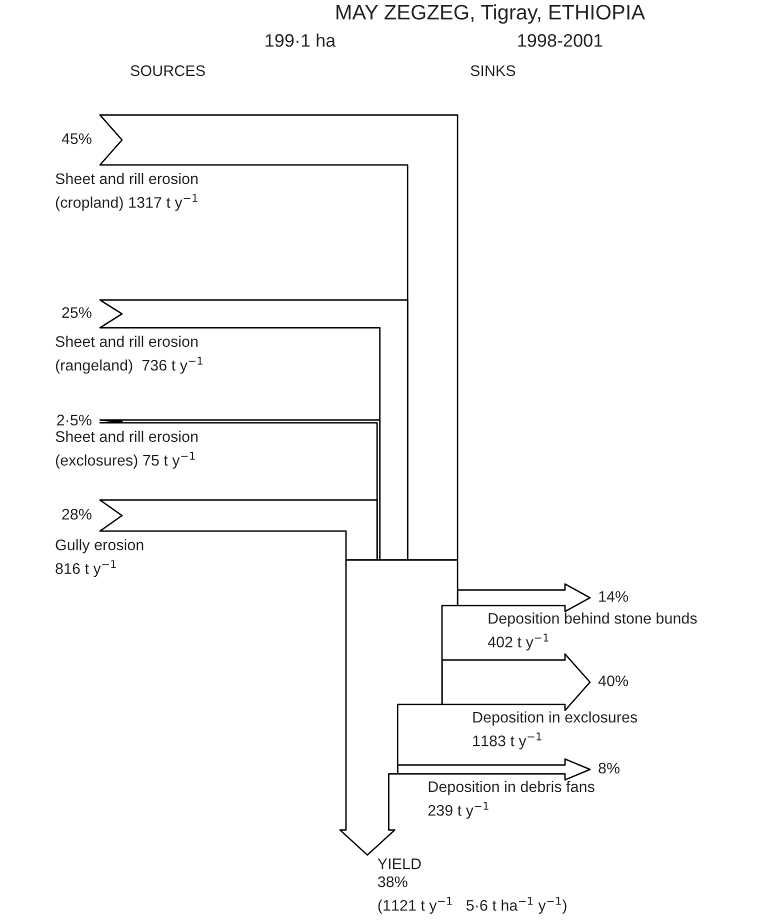  Describe the element at coordinates (511, 799) in the screenshot. I see `category-label: Deposition in debris fans 239 t y$^{−1}$` at that location.